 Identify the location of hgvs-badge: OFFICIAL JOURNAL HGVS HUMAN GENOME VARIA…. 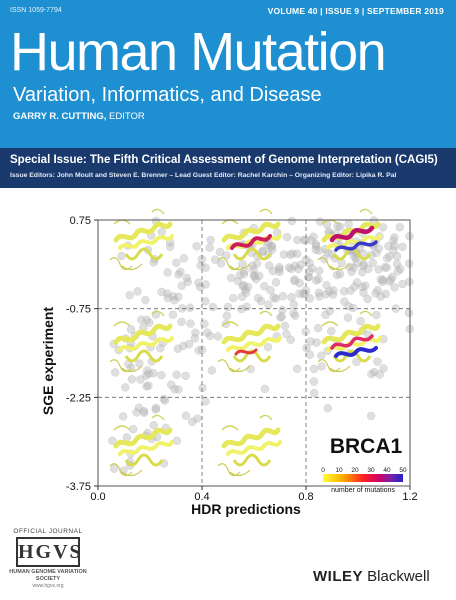
(48, 563).